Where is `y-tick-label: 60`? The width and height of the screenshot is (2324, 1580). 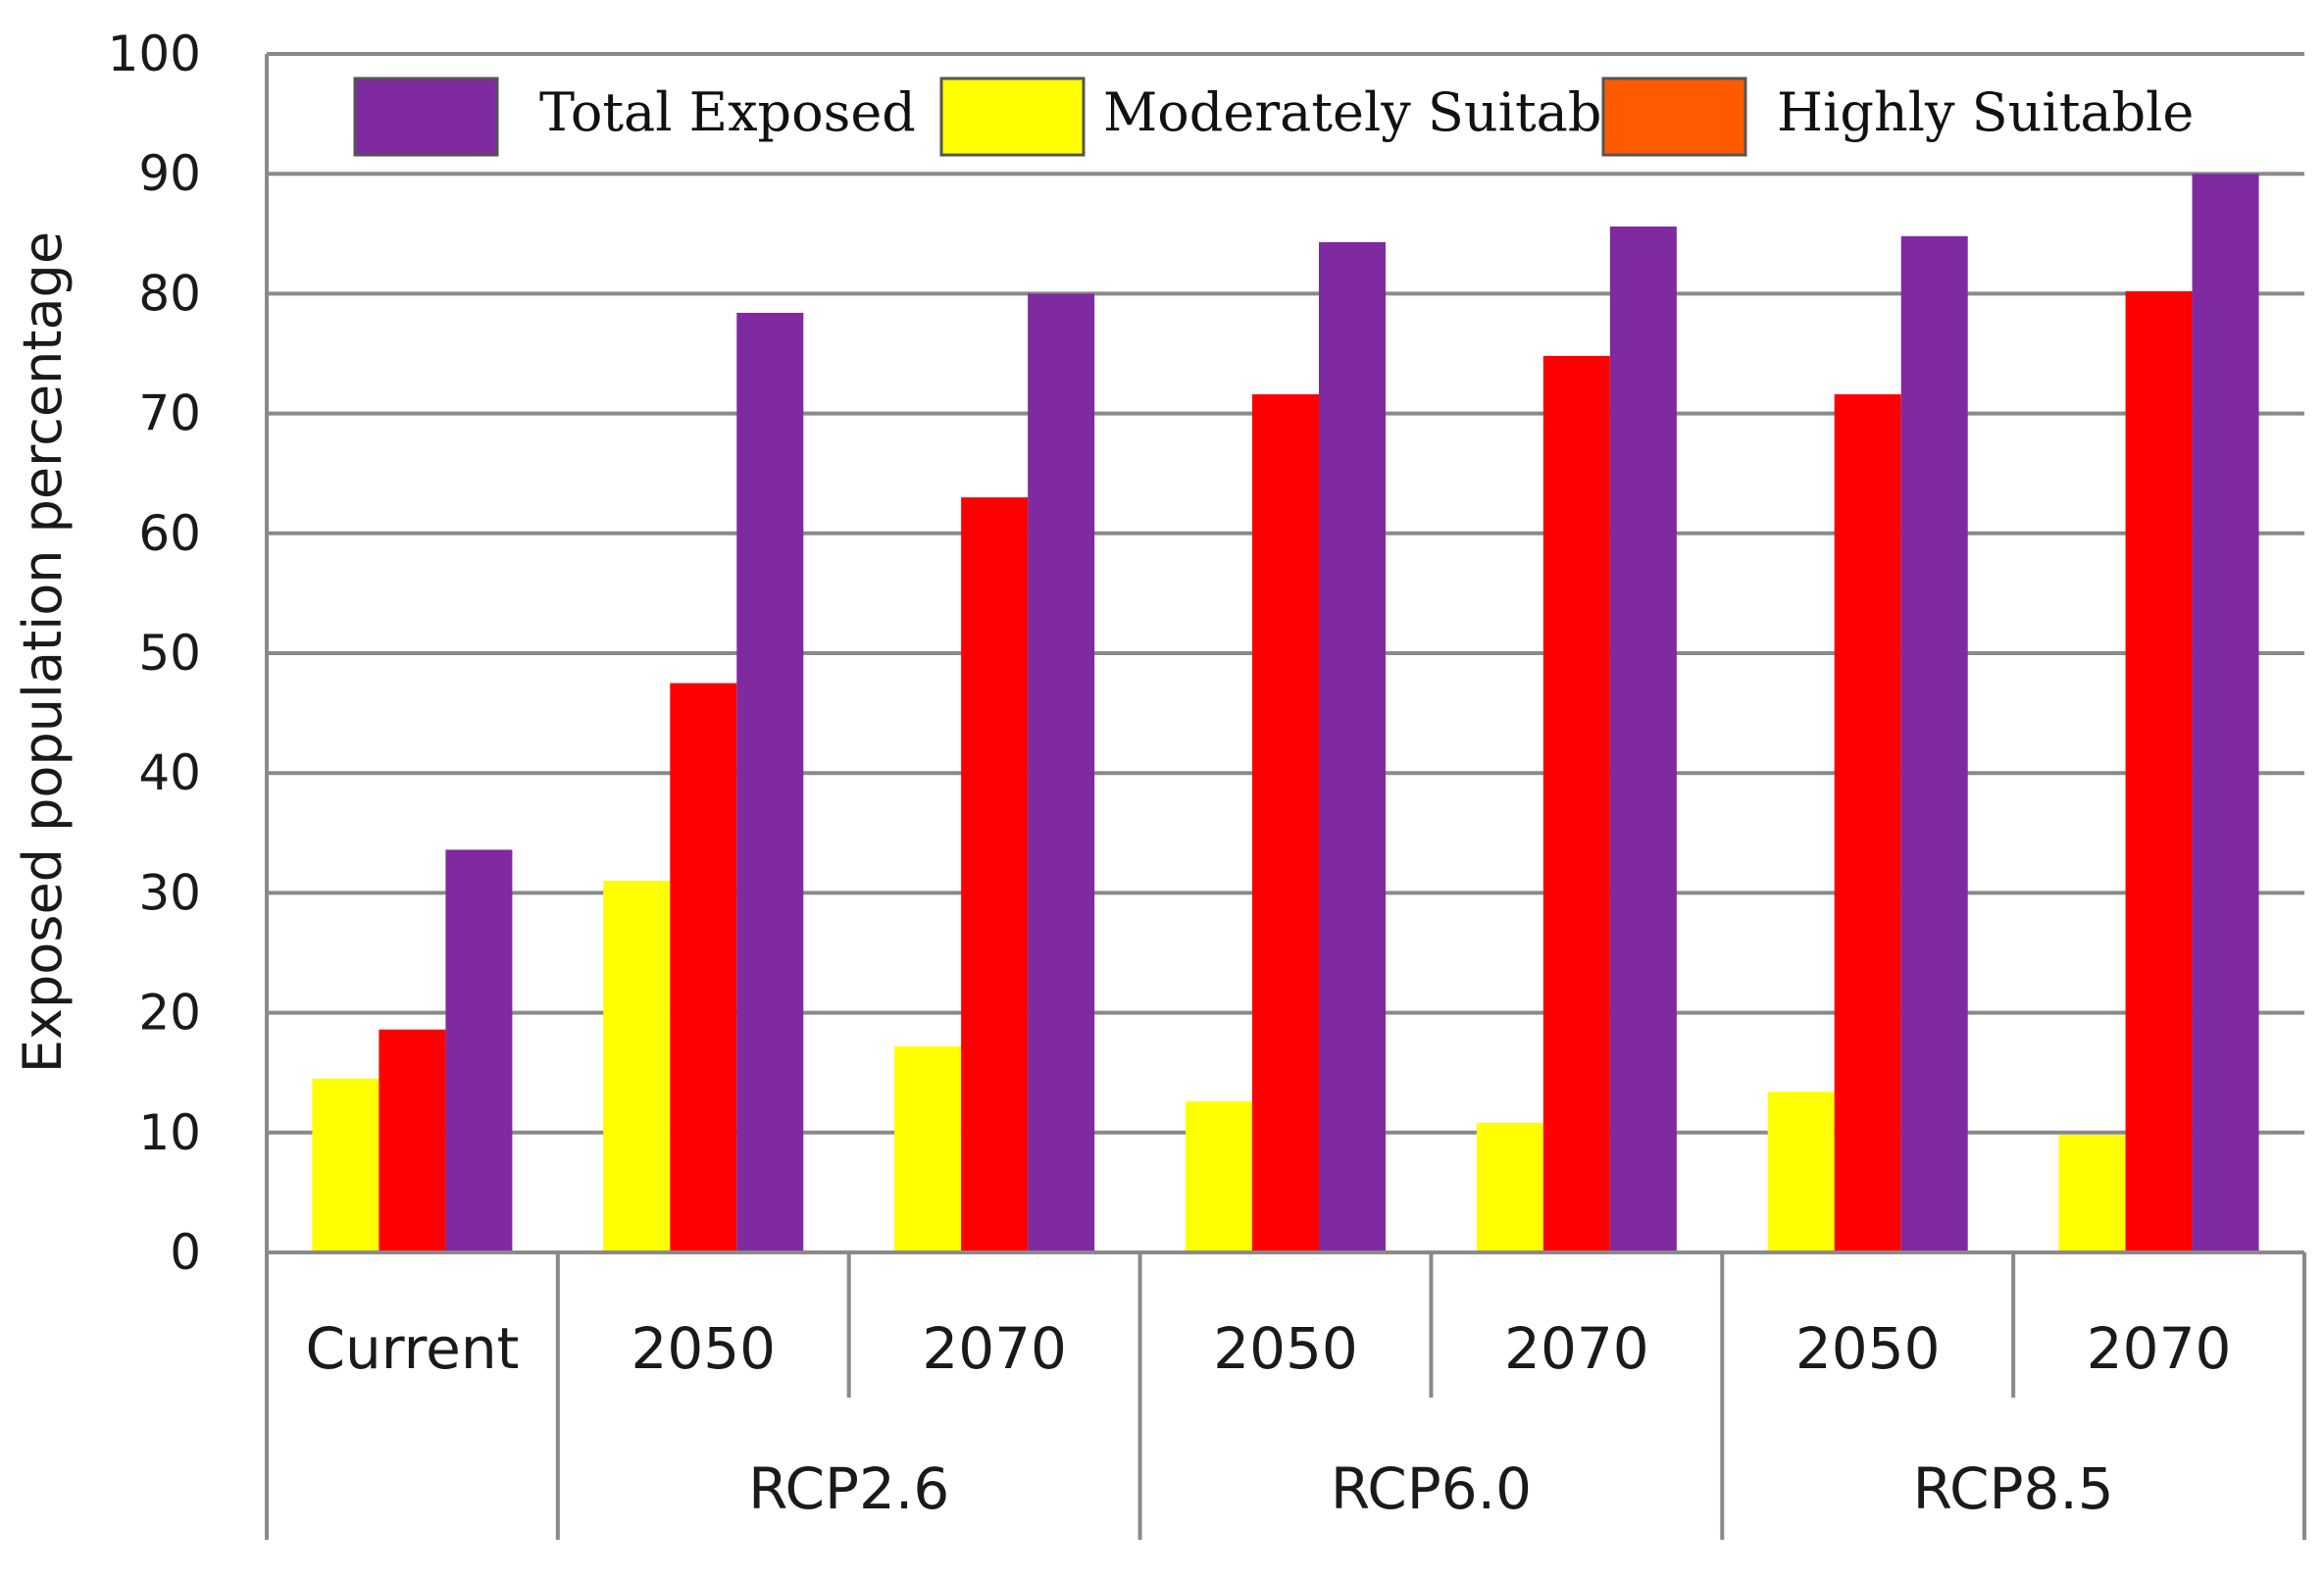
y-tick-label: 60 is located at coordinates (170, 533).